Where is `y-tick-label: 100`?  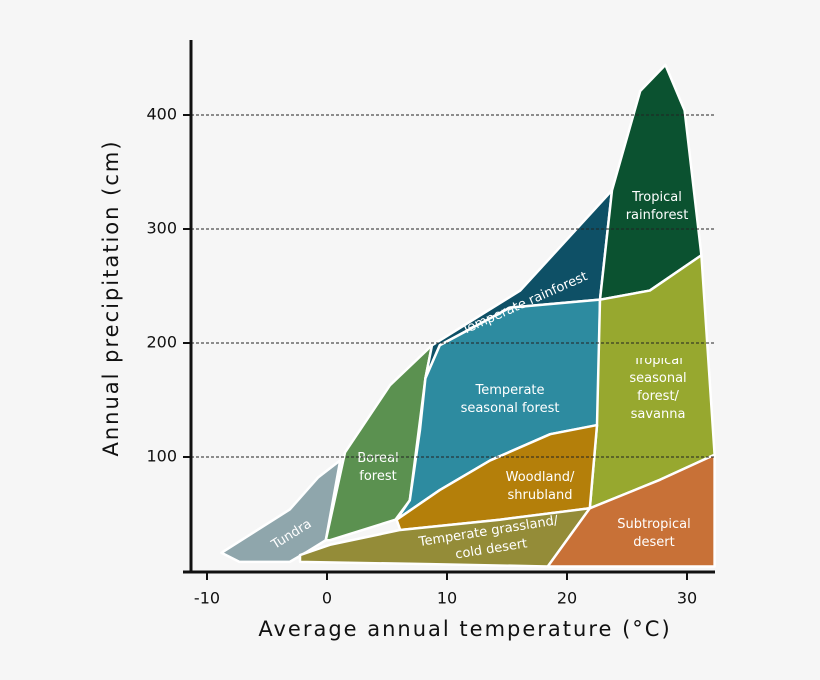
y-tick-label: 100 is located at coordinates (161, 456).